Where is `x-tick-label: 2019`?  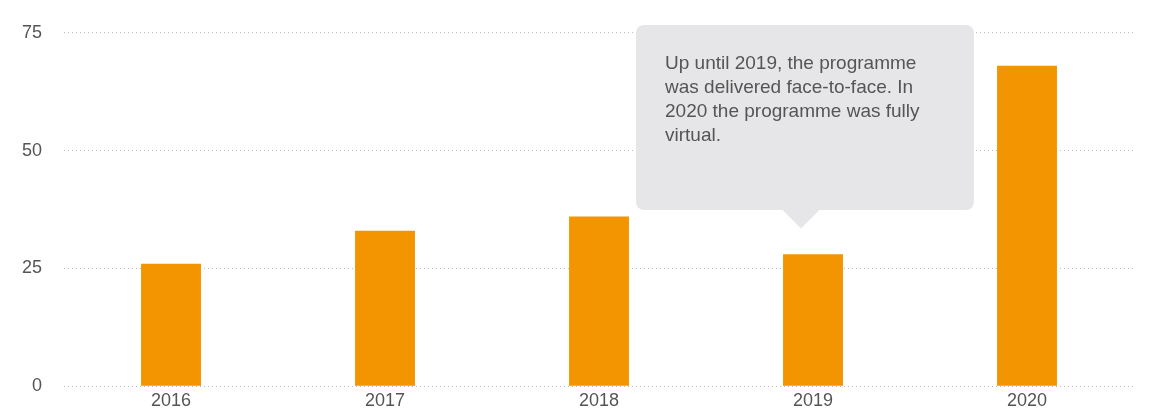 x-tick-label: 2019 is located at coordinates (813, 399).